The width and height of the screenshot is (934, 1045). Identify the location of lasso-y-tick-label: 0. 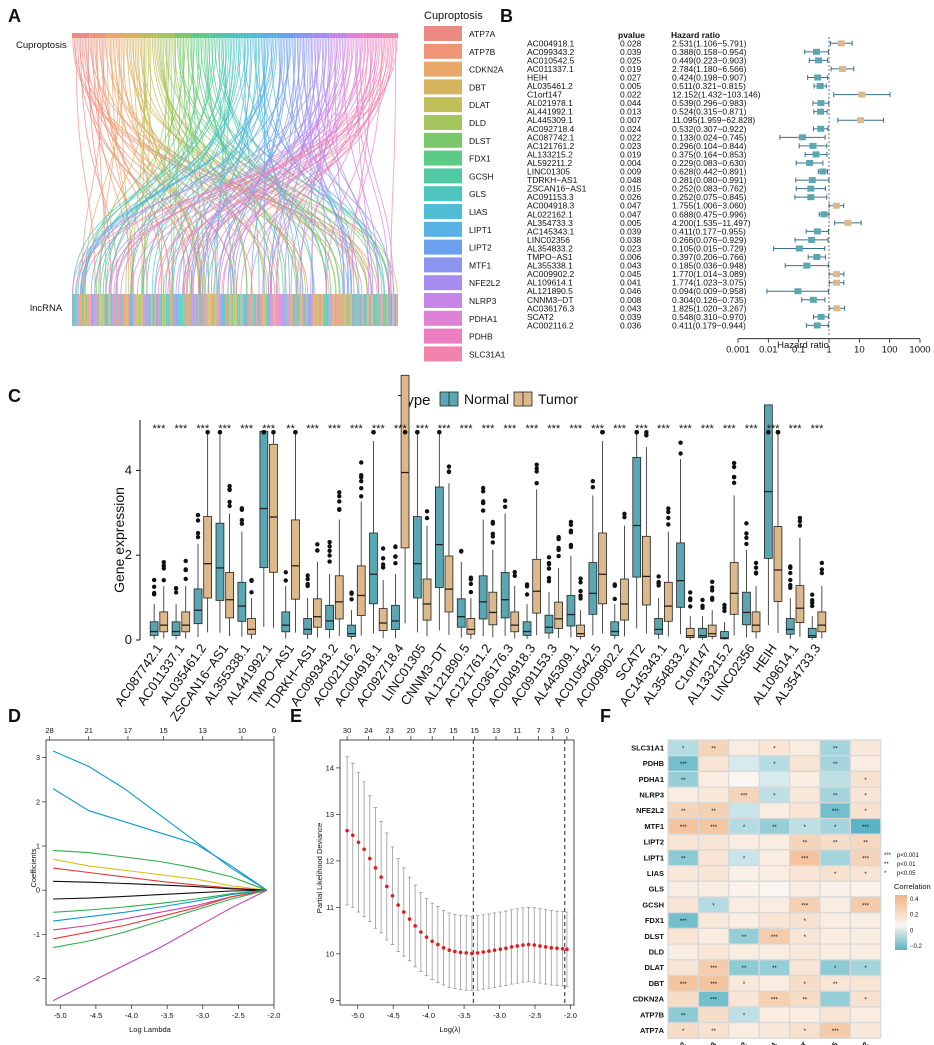
(38, 890).